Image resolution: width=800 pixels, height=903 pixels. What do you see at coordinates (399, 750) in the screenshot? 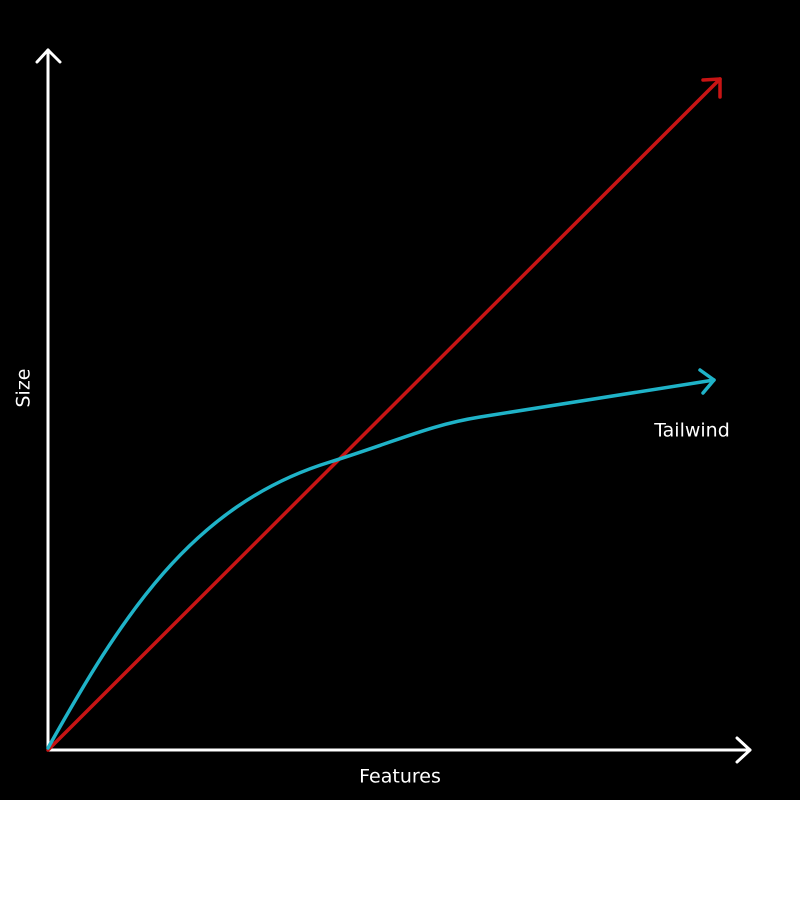
I see `x-axis` at bounding box center [399, 750].